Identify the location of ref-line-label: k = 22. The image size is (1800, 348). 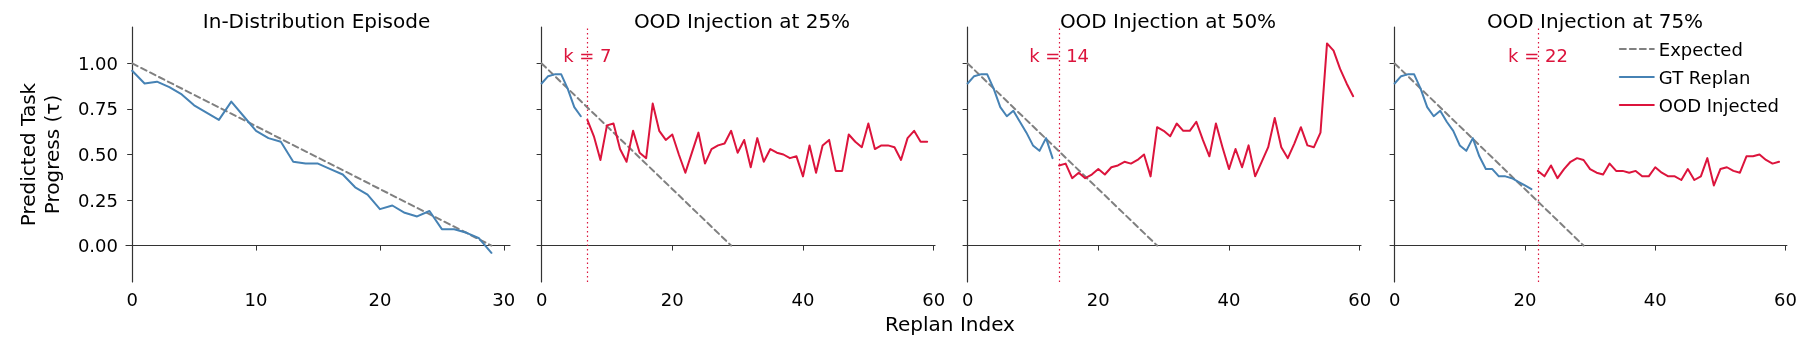
(1538, 55).